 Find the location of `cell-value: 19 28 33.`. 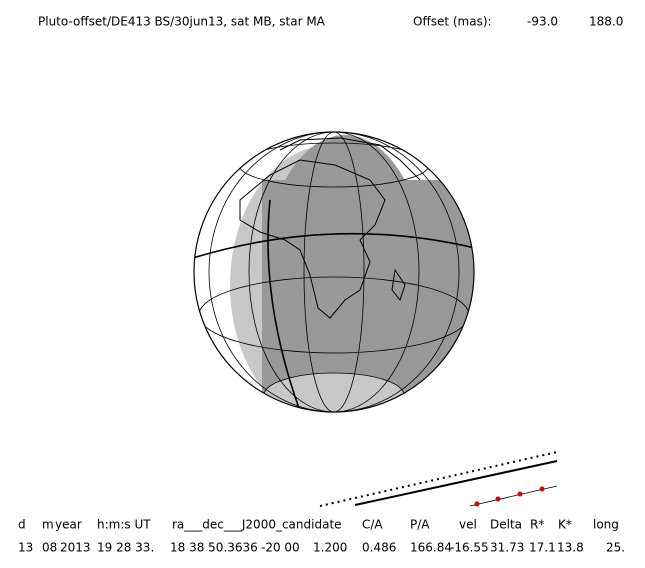

cell-value: 19 28 33. is located at coordinates (125, 548).